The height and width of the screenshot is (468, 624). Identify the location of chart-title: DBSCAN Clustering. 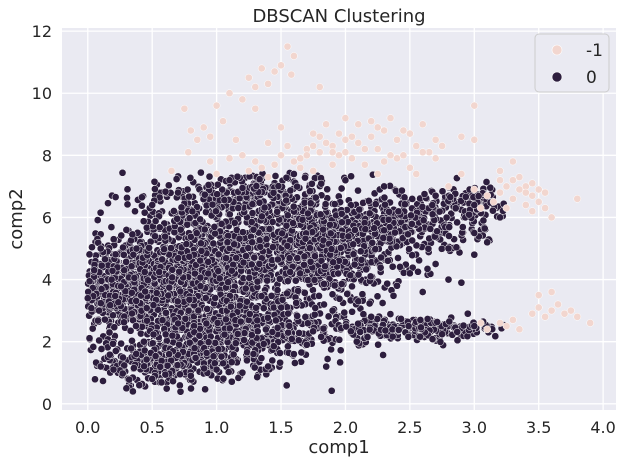
(338, 16).